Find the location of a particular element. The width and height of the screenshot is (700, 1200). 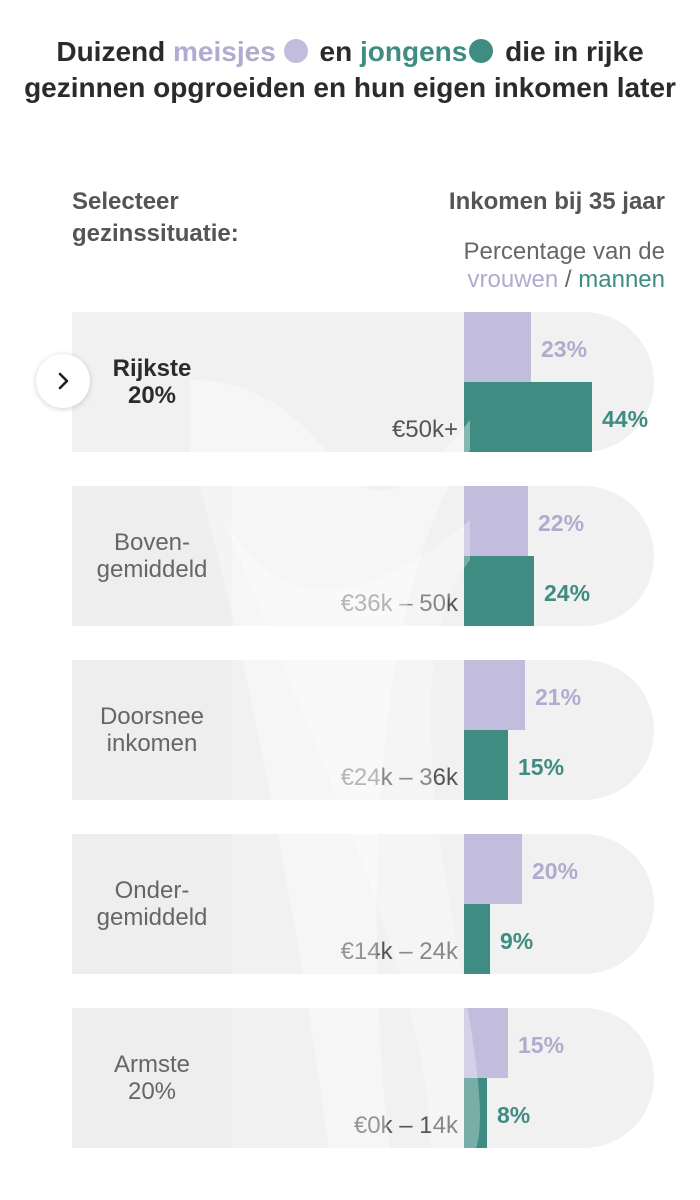

data-label-men: 44% is located at coordinates (625, 419).